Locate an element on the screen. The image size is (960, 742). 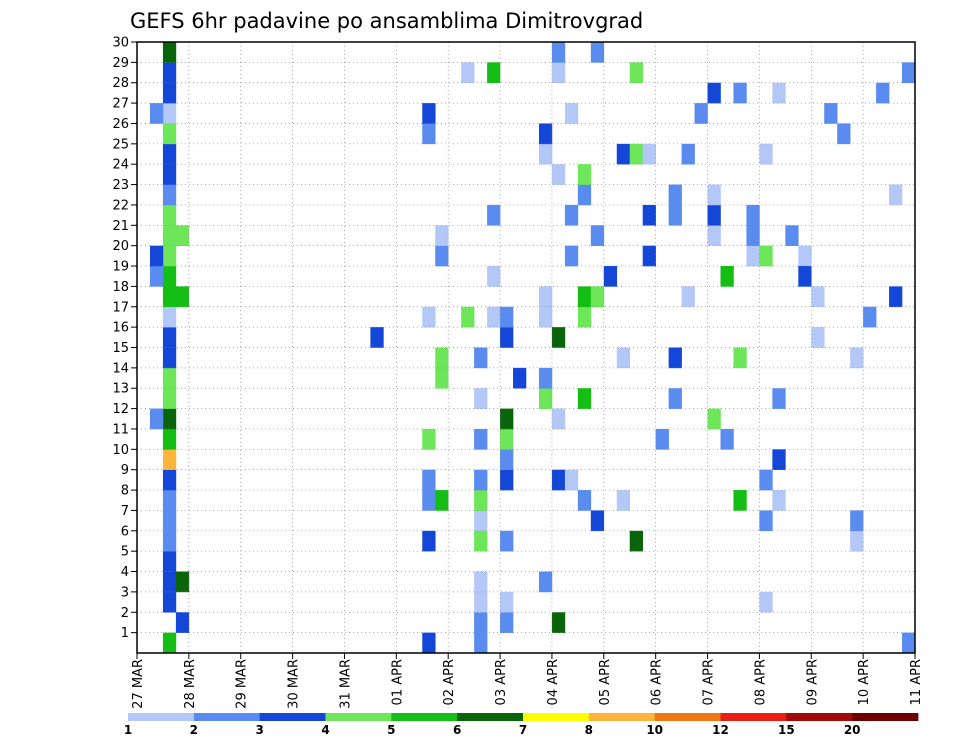
y-tick-label: 26 is located at coordinates (120, 124).